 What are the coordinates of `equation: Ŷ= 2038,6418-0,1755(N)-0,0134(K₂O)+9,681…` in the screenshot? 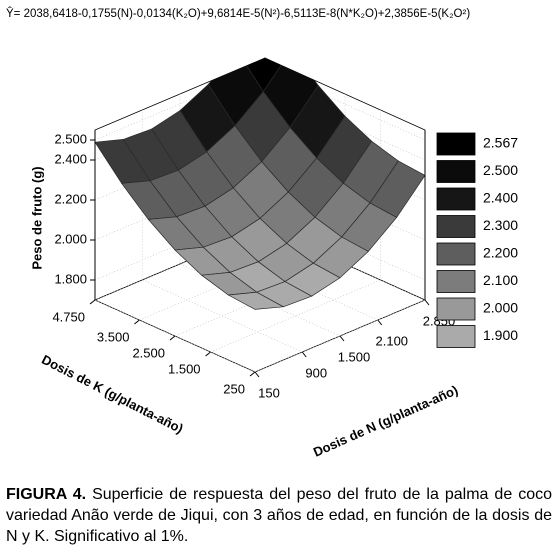 It's located at (238, 13).